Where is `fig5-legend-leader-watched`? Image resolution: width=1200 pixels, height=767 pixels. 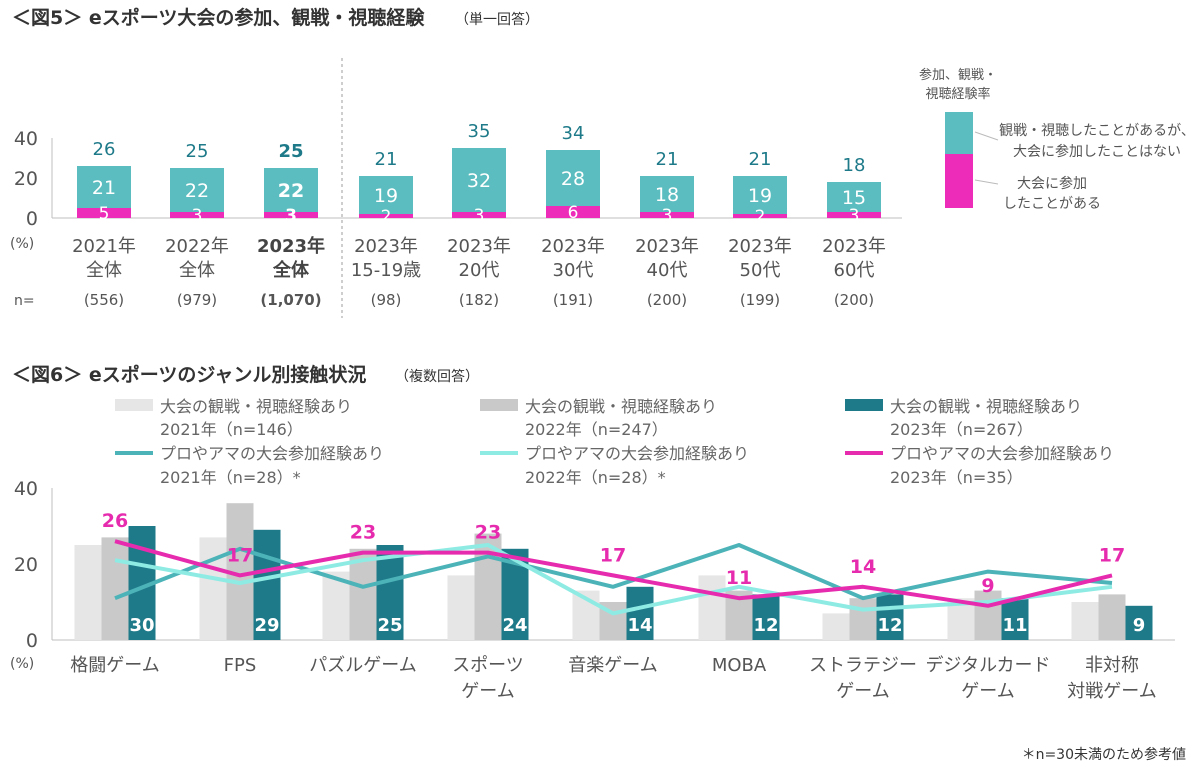 fig5-legend-leader-watched is located at coordinates (986, 136).